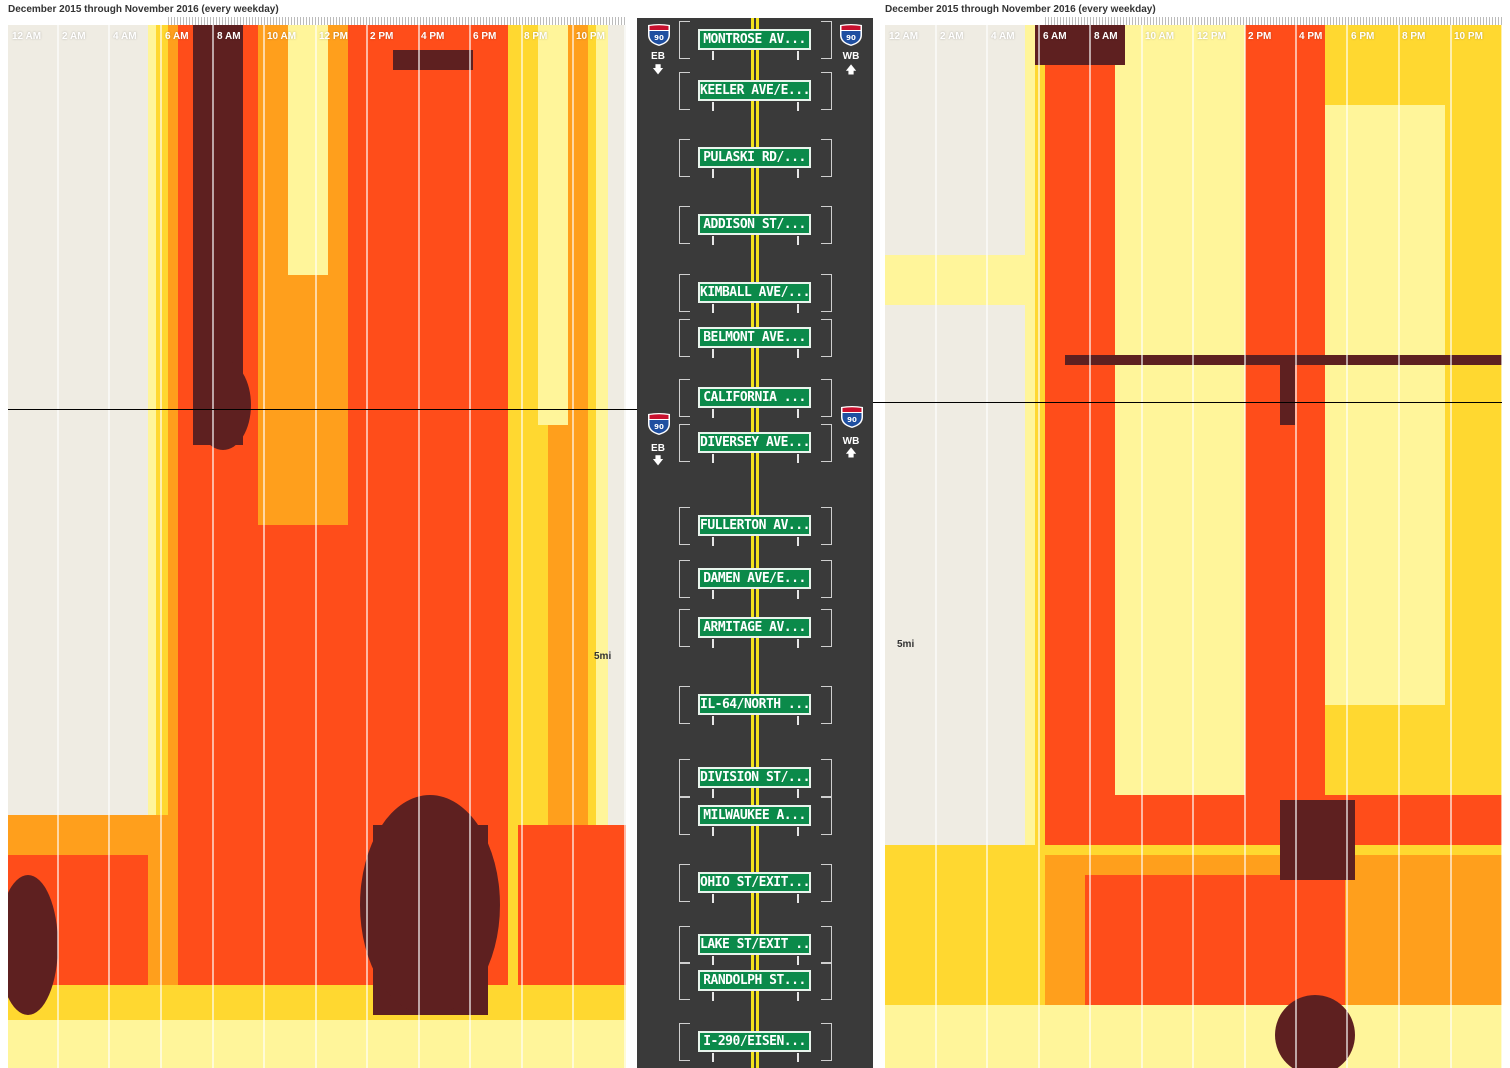  Describe the element at coordinates (1273, 21) in the screenshot. I see `day-tick-strip` at that location.